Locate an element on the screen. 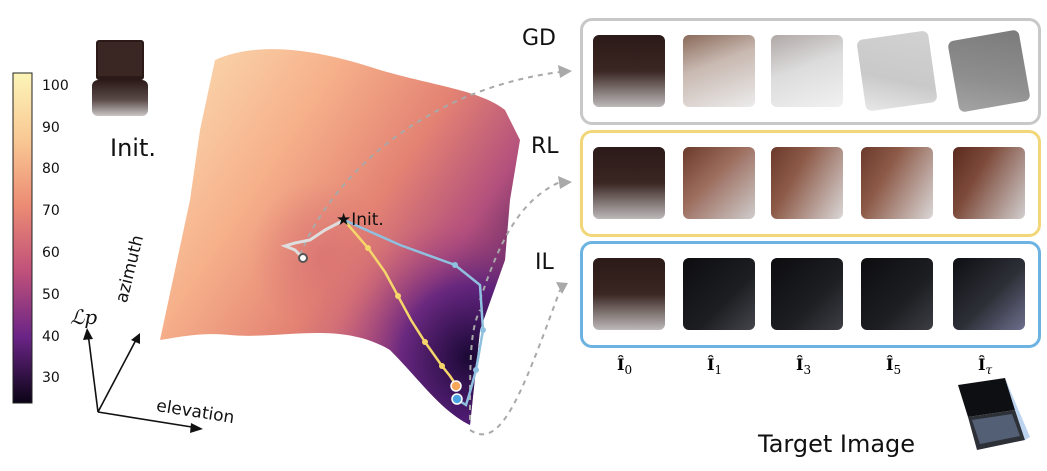  colorbar-tick: 100 is located at coordinates (55, 86).